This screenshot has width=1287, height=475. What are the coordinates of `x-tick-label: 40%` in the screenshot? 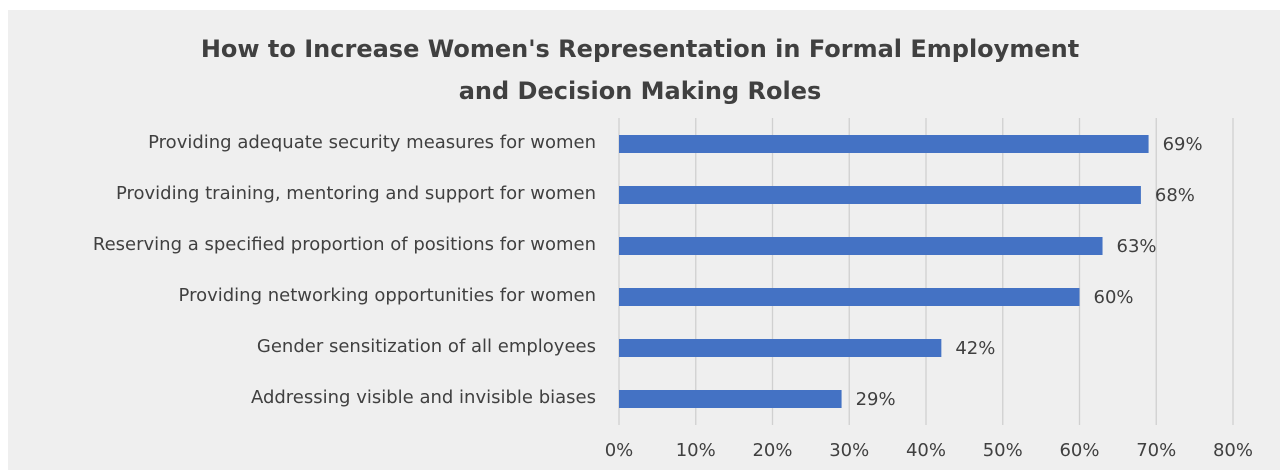 It's located at (926, 450).